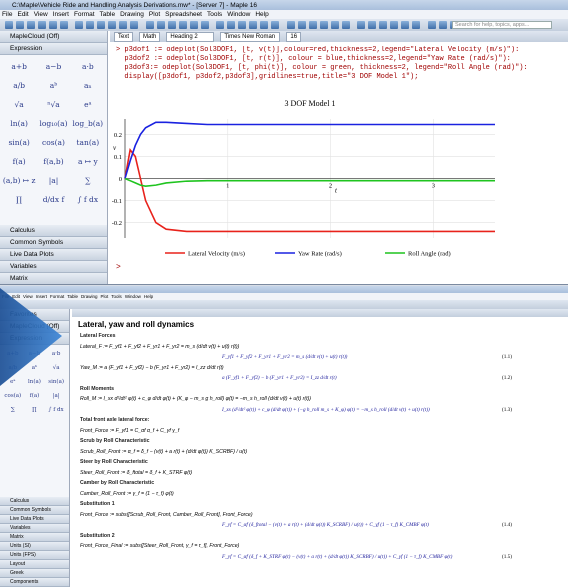 The height and width of the screenshot is (587, 568). I want to click on palette-symbol: d/dx f, so click(53, 199).